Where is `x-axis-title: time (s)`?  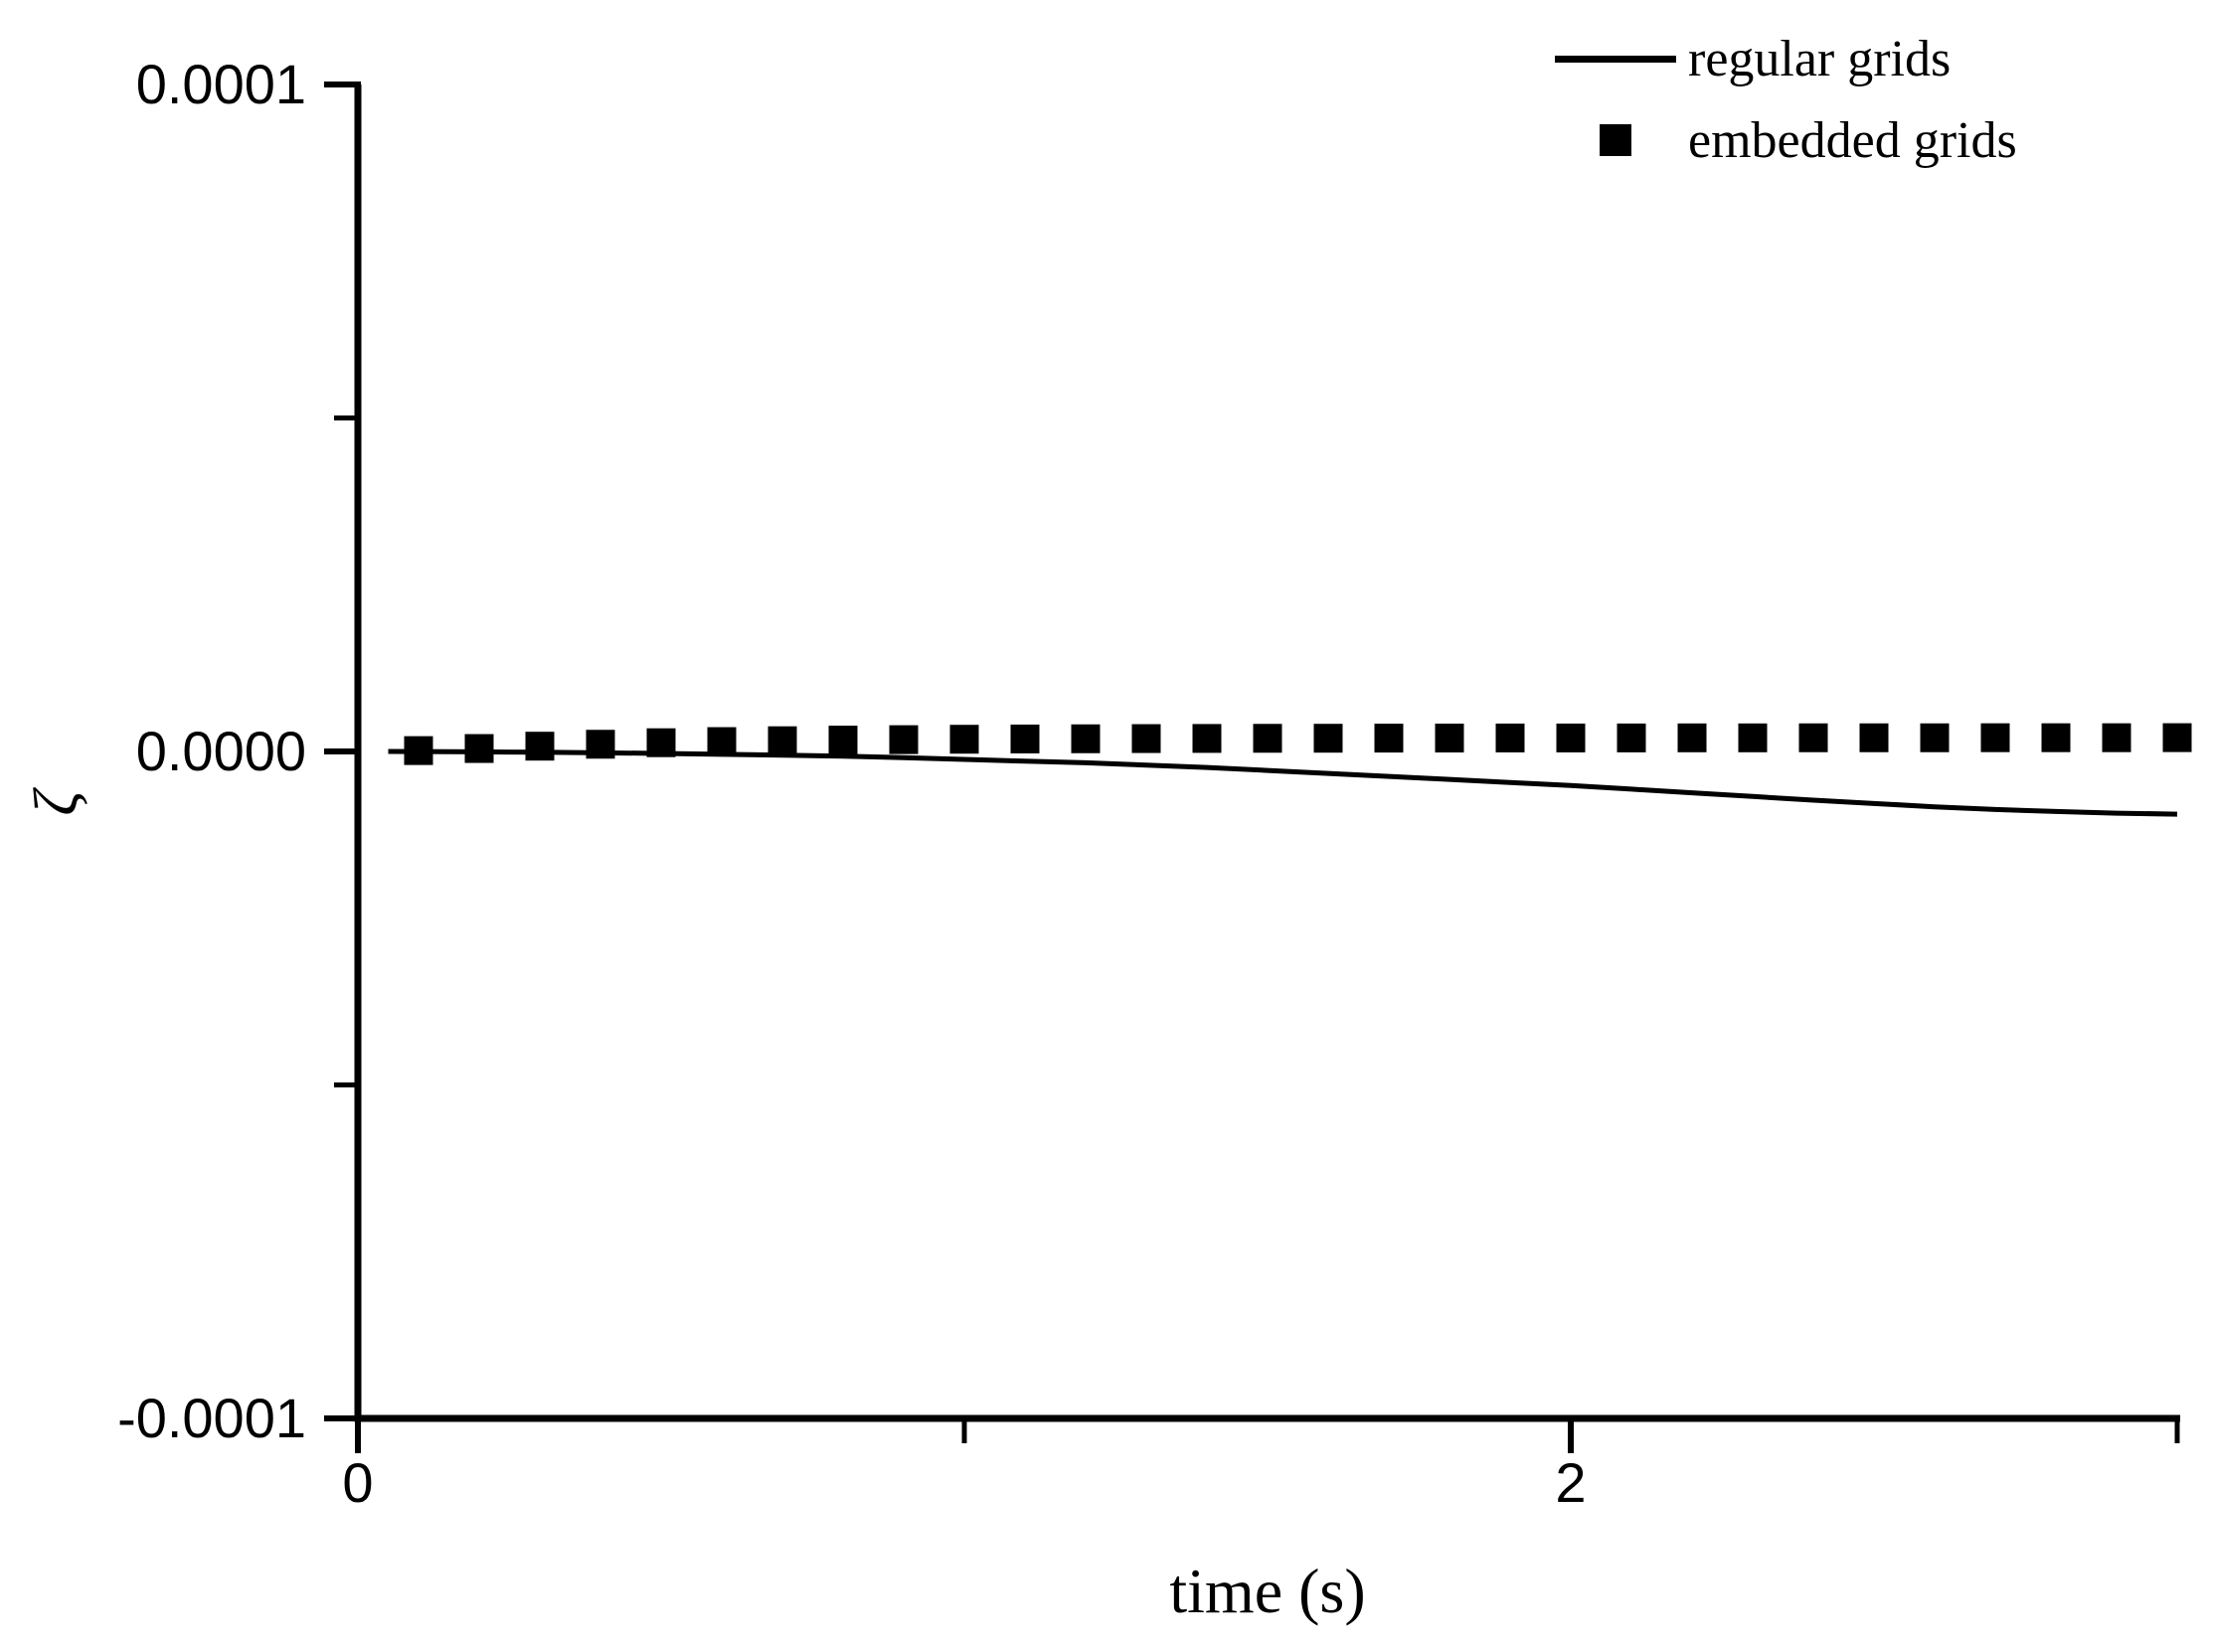 x-axis-title: time (s) is located at coordinates (1267, 1591).